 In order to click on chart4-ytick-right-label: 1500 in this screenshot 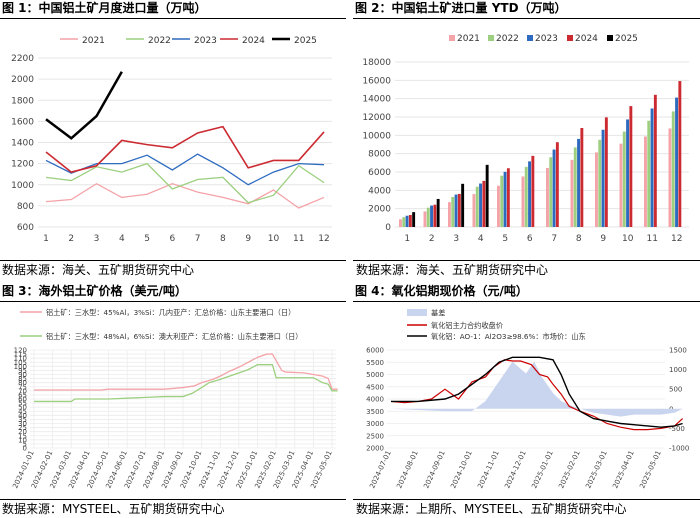, I will do `click(678, 351)`.